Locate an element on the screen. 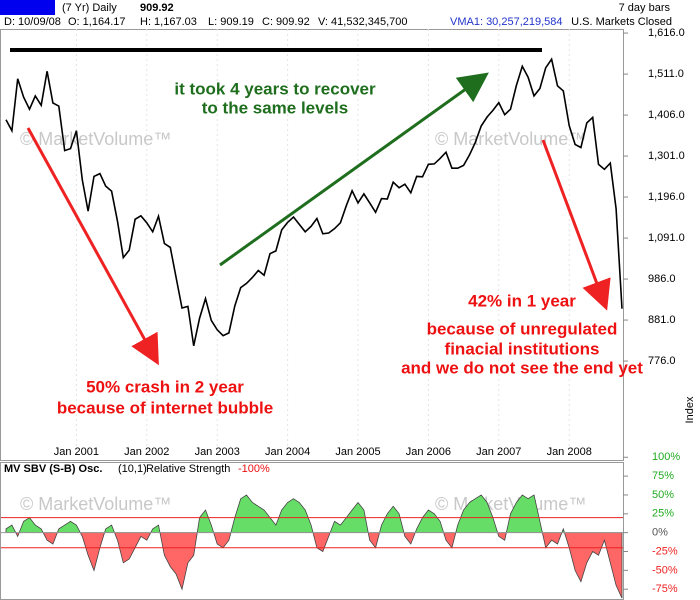 This screenshot has height=600, width=700. x-tick-label: Jan 2006 is located at coordinates (428, 452).